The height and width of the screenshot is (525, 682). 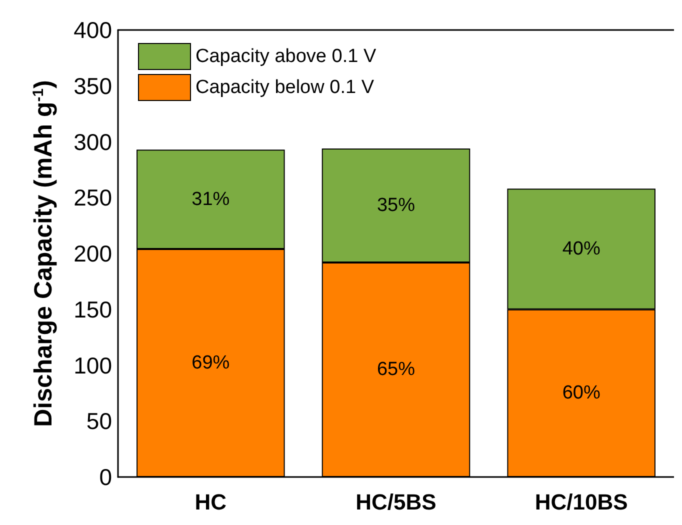 What do you see at coordinates (105, 477) in the screenshot?
I see `y-tick-label: 0` at bounding box center [105, 477].